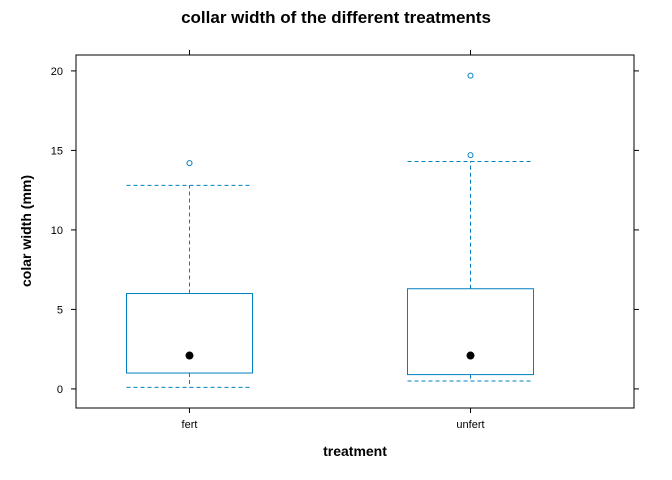 This screenshot has height=480, width=672. I want to click on x-tick-label: unfert, so click(470, 425).